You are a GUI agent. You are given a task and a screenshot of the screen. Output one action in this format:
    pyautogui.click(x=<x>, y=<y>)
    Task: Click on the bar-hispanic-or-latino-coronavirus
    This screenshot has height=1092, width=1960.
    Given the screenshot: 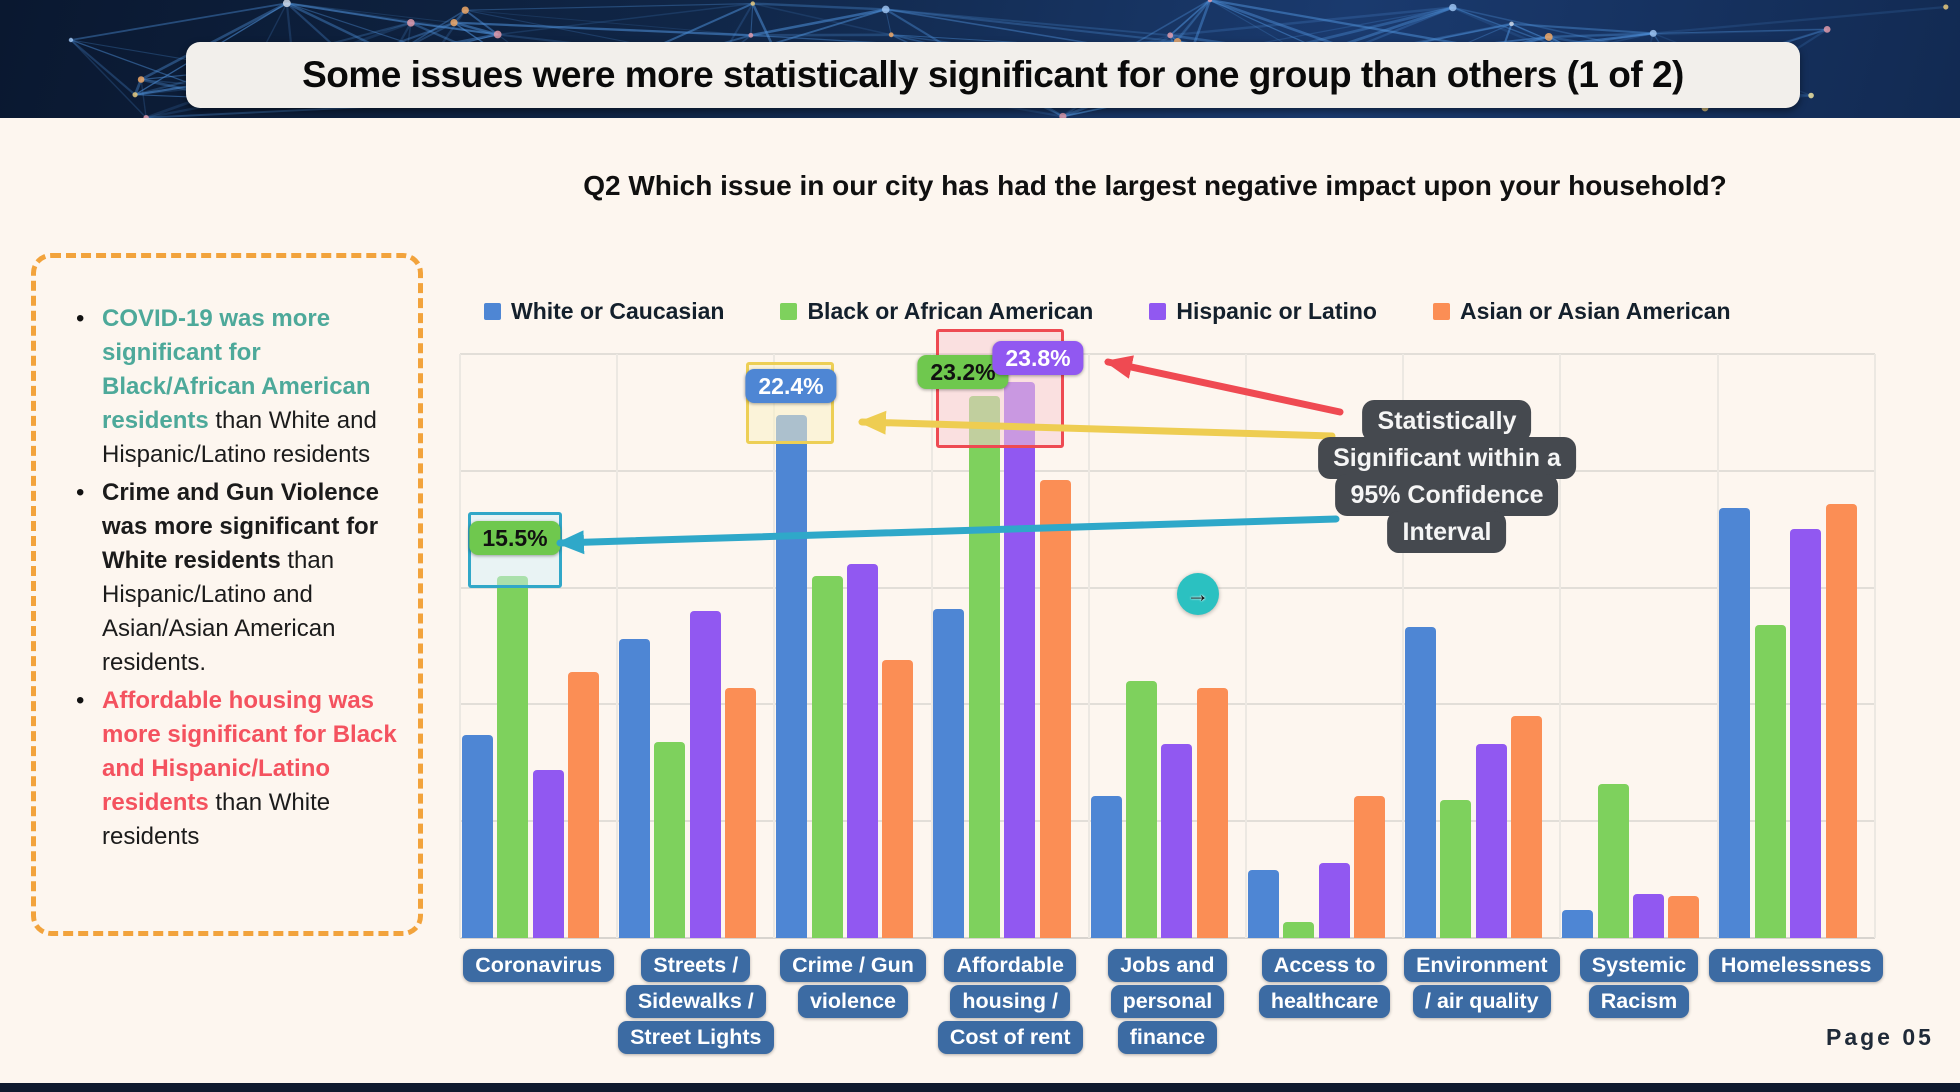 What is the action you would take?
    pyautogui.click(x=548, y=853)
    